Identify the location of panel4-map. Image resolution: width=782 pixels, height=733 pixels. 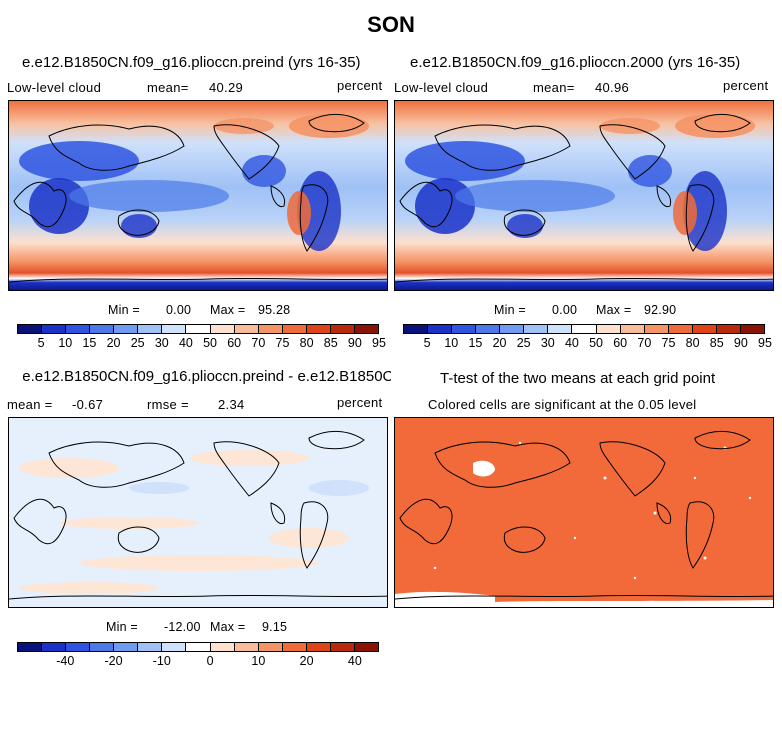
(584, 512).